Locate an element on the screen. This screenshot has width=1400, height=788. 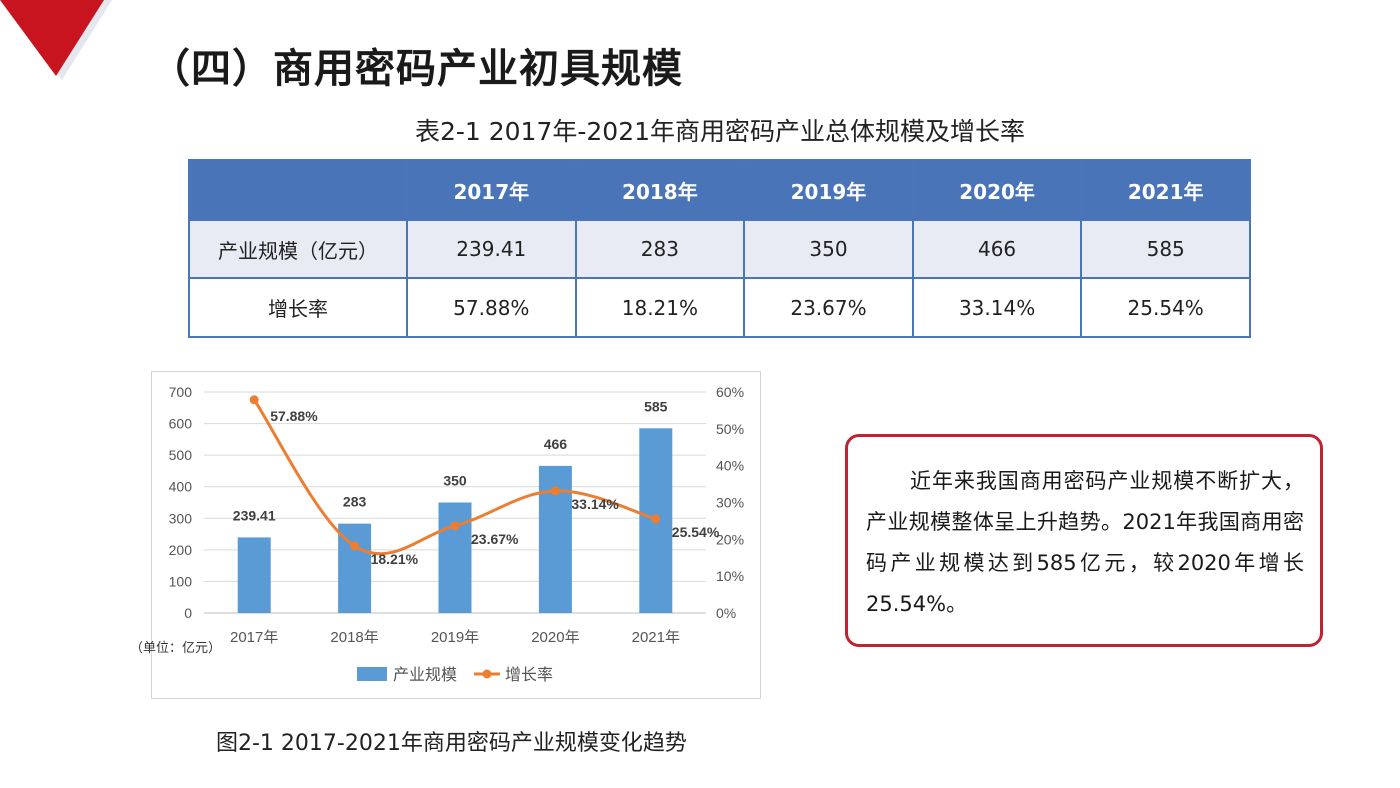
corner-triangle-decoration is located at coordinates (56, 40).